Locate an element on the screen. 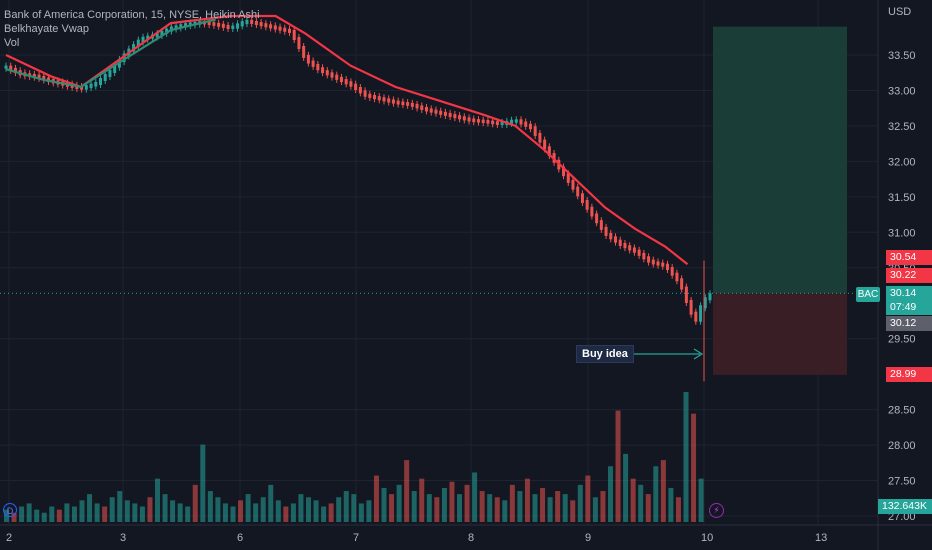  x-tick-label: 13 is located at coordinates (821, 538).